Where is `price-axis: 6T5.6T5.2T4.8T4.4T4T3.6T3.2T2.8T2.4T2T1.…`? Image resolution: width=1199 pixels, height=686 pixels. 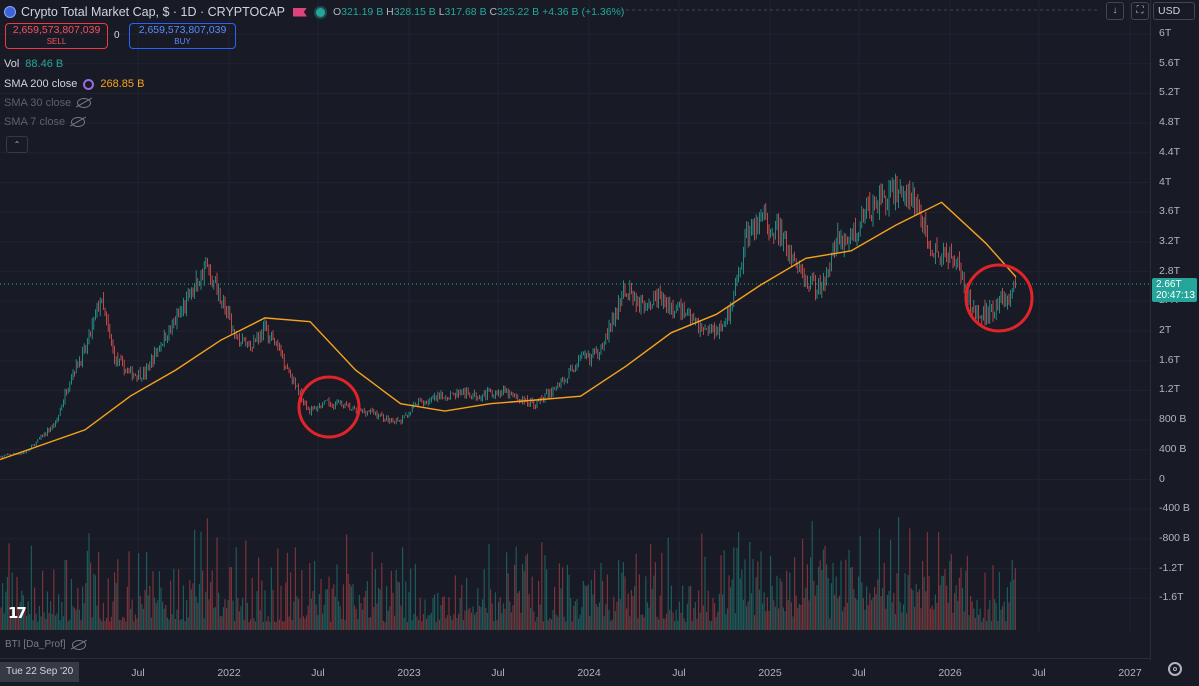
price-axis: 6T5.6T5.2T4.8T4.4T4T3.6T3.2T2.8T2.4T2T1.… is located at coordinates (1174, 330).